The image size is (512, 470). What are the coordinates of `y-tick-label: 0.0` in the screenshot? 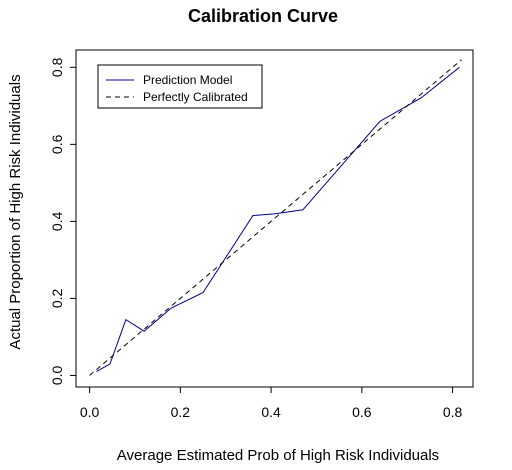 It's located at (57, 376).